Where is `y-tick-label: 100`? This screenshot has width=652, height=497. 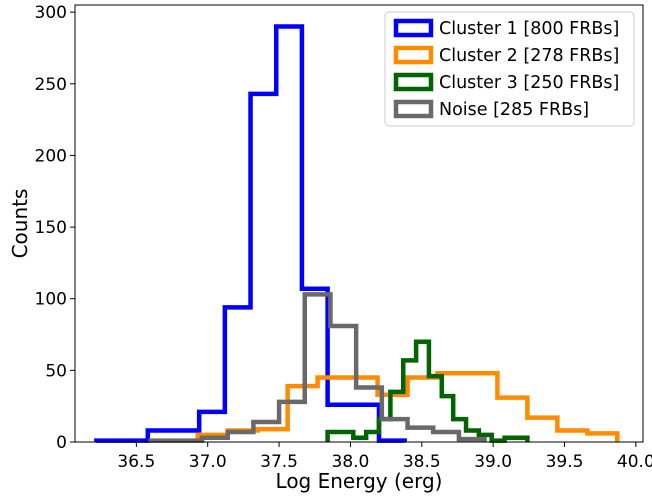 y-tick-label: 100 is located at coordinates (51, 300).